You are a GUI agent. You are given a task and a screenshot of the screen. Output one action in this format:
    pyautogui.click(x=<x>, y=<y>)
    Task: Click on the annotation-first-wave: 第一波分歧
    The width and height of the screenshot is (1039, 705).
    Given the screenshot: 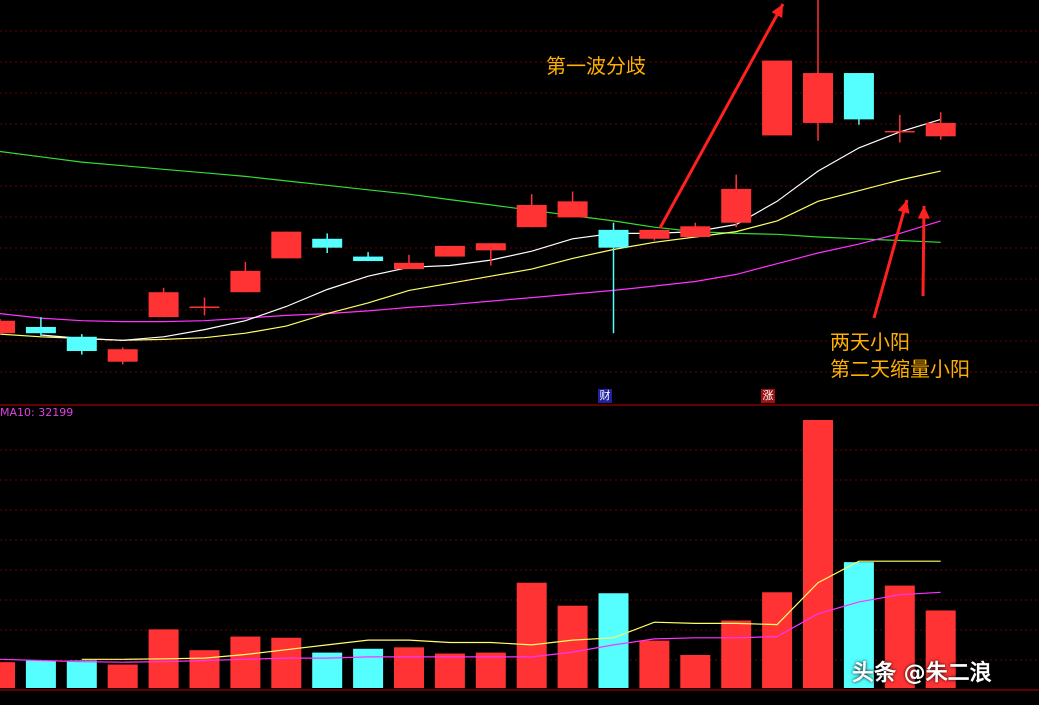 What is the action you would take?
    pyautogui.click(x=596, y=66)
    